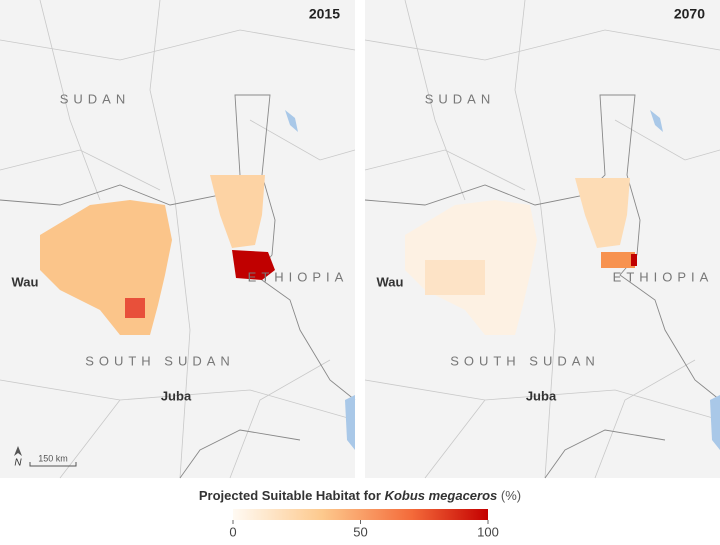  What do you see at coordinates (488, 531) in the screenshot?
I see `tick-label: 100` at bounding box center [488, 531].